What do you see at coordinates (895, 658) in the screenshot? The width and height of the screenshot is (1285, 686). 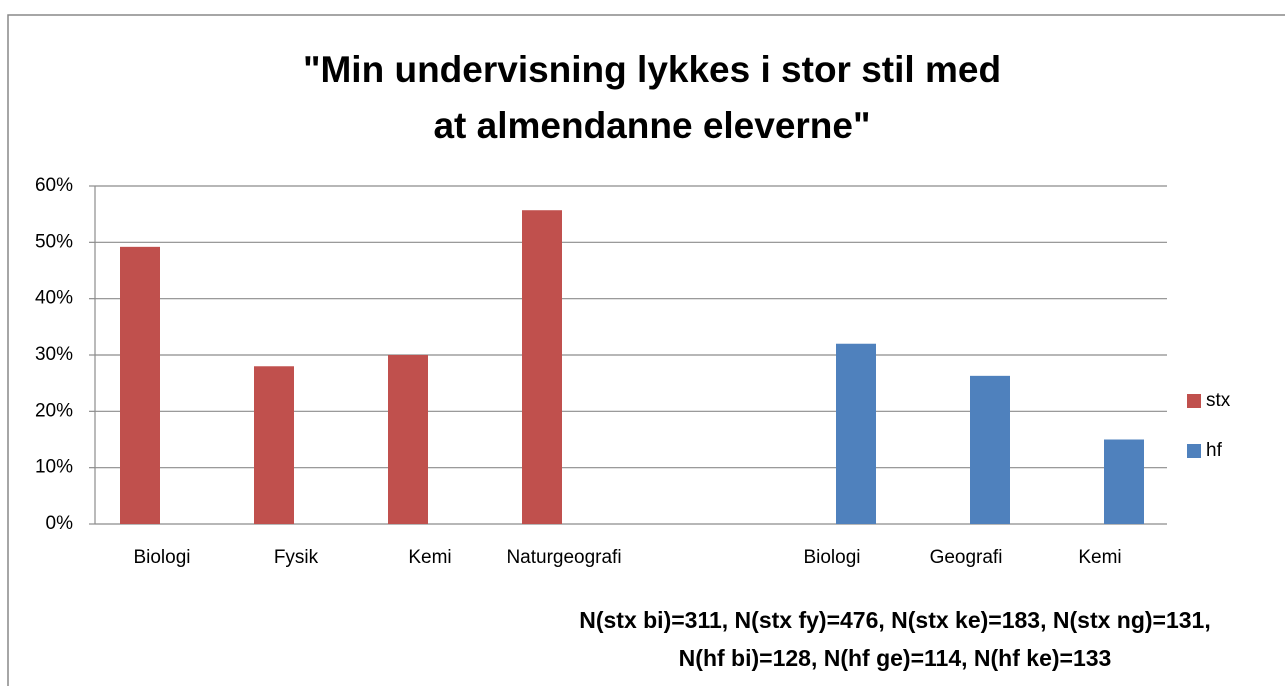 I see `annotation: N(hf bi)=128, N(hf ge)=114, N(hf ke)=133` at bounding box center [895, 658].